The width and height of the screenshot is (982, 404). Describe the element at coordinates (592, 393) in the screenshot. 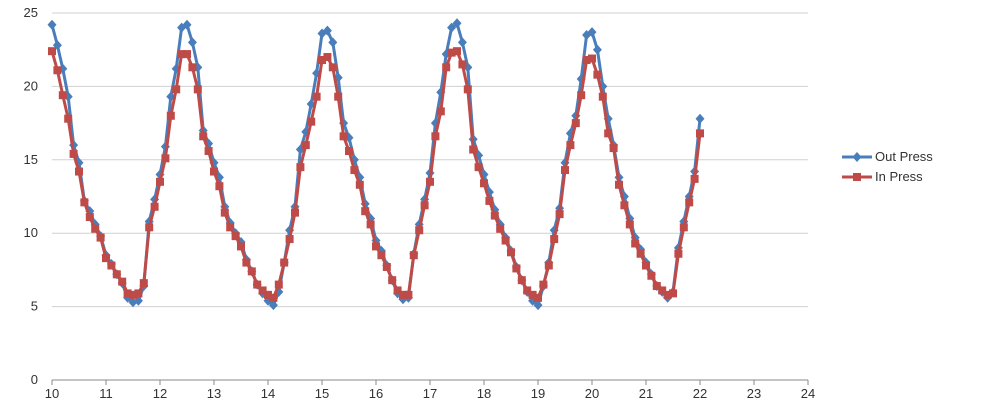

I see `x-tick-label: 20` at that location.